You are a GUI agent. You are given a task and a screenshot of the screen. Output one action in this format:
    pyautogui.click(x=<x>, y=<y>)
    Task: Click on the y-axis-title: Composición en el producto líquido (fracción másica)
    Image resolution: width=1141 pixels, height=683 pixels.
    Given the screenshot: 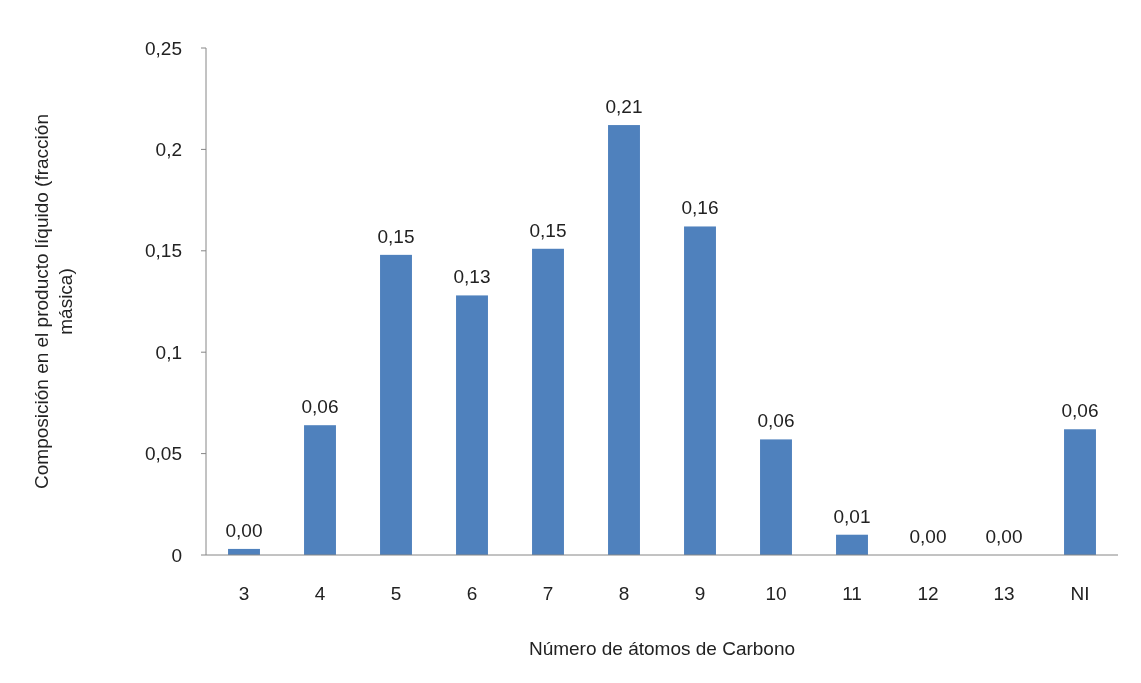 What is the action you would take?
    pyautogui.click(x=53, y=301)
    